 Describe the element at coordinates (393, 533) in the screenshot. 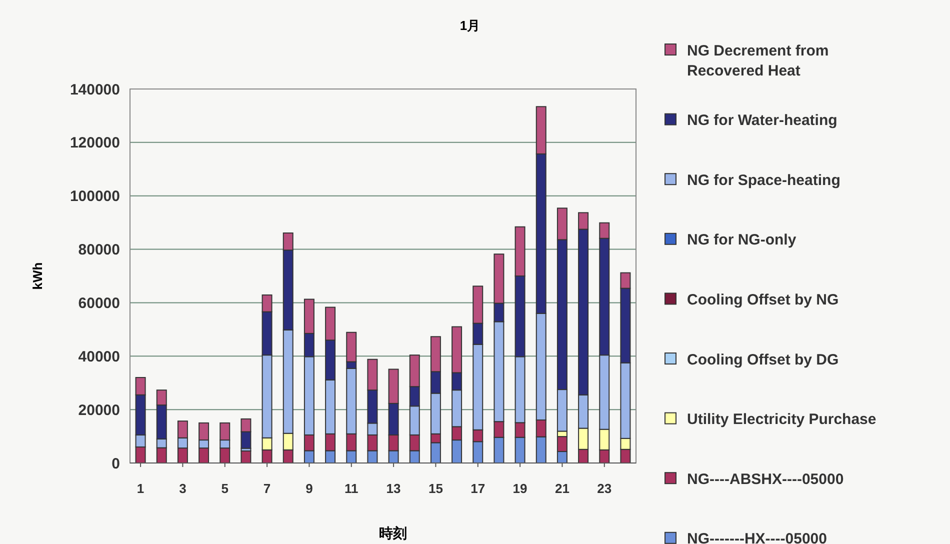

I see `x-axis-title: 時刻` at that location.